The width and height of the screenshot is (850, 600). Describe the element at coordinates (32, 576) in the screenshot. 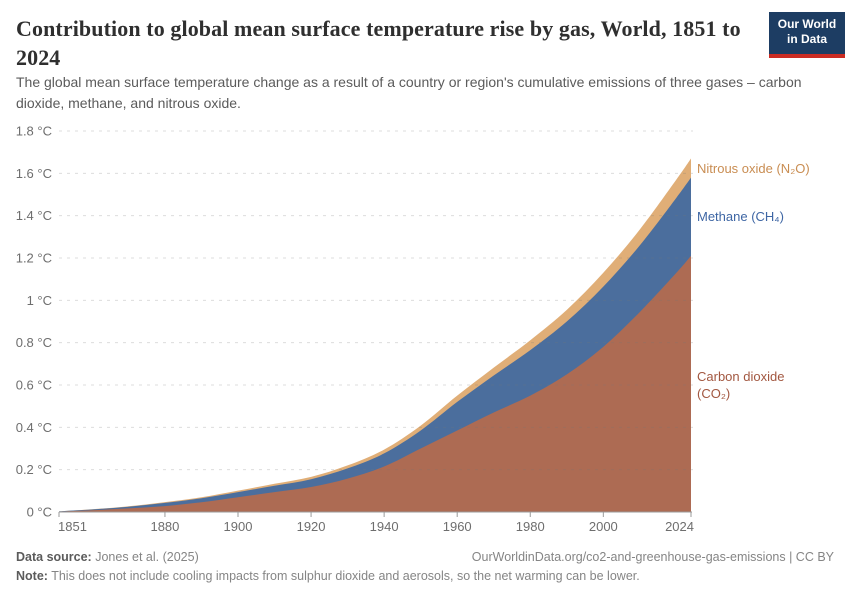

I see `note-label: Note:` at that location.